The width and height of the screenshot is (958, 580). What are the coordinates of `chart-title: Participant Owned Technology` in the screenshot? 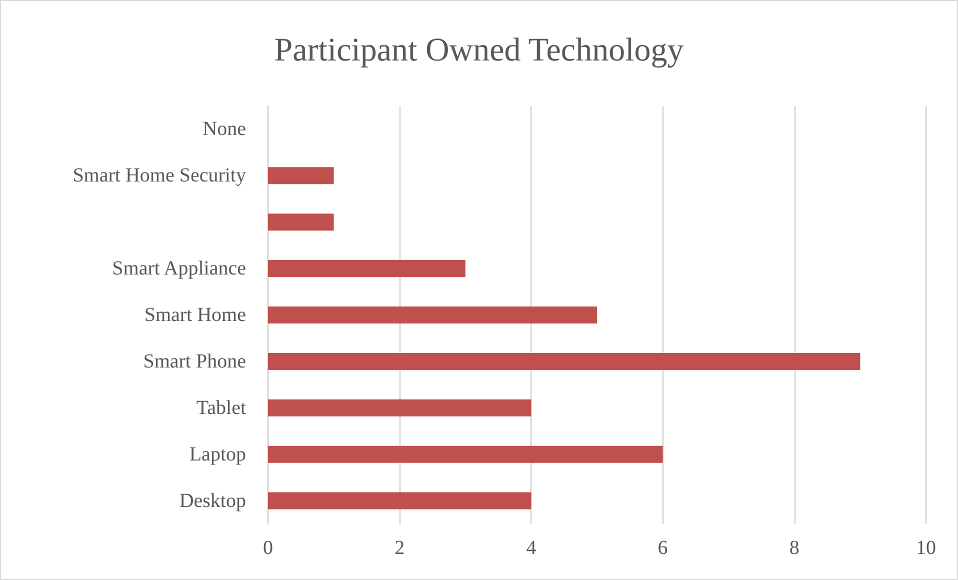 It's located at (479, 50).